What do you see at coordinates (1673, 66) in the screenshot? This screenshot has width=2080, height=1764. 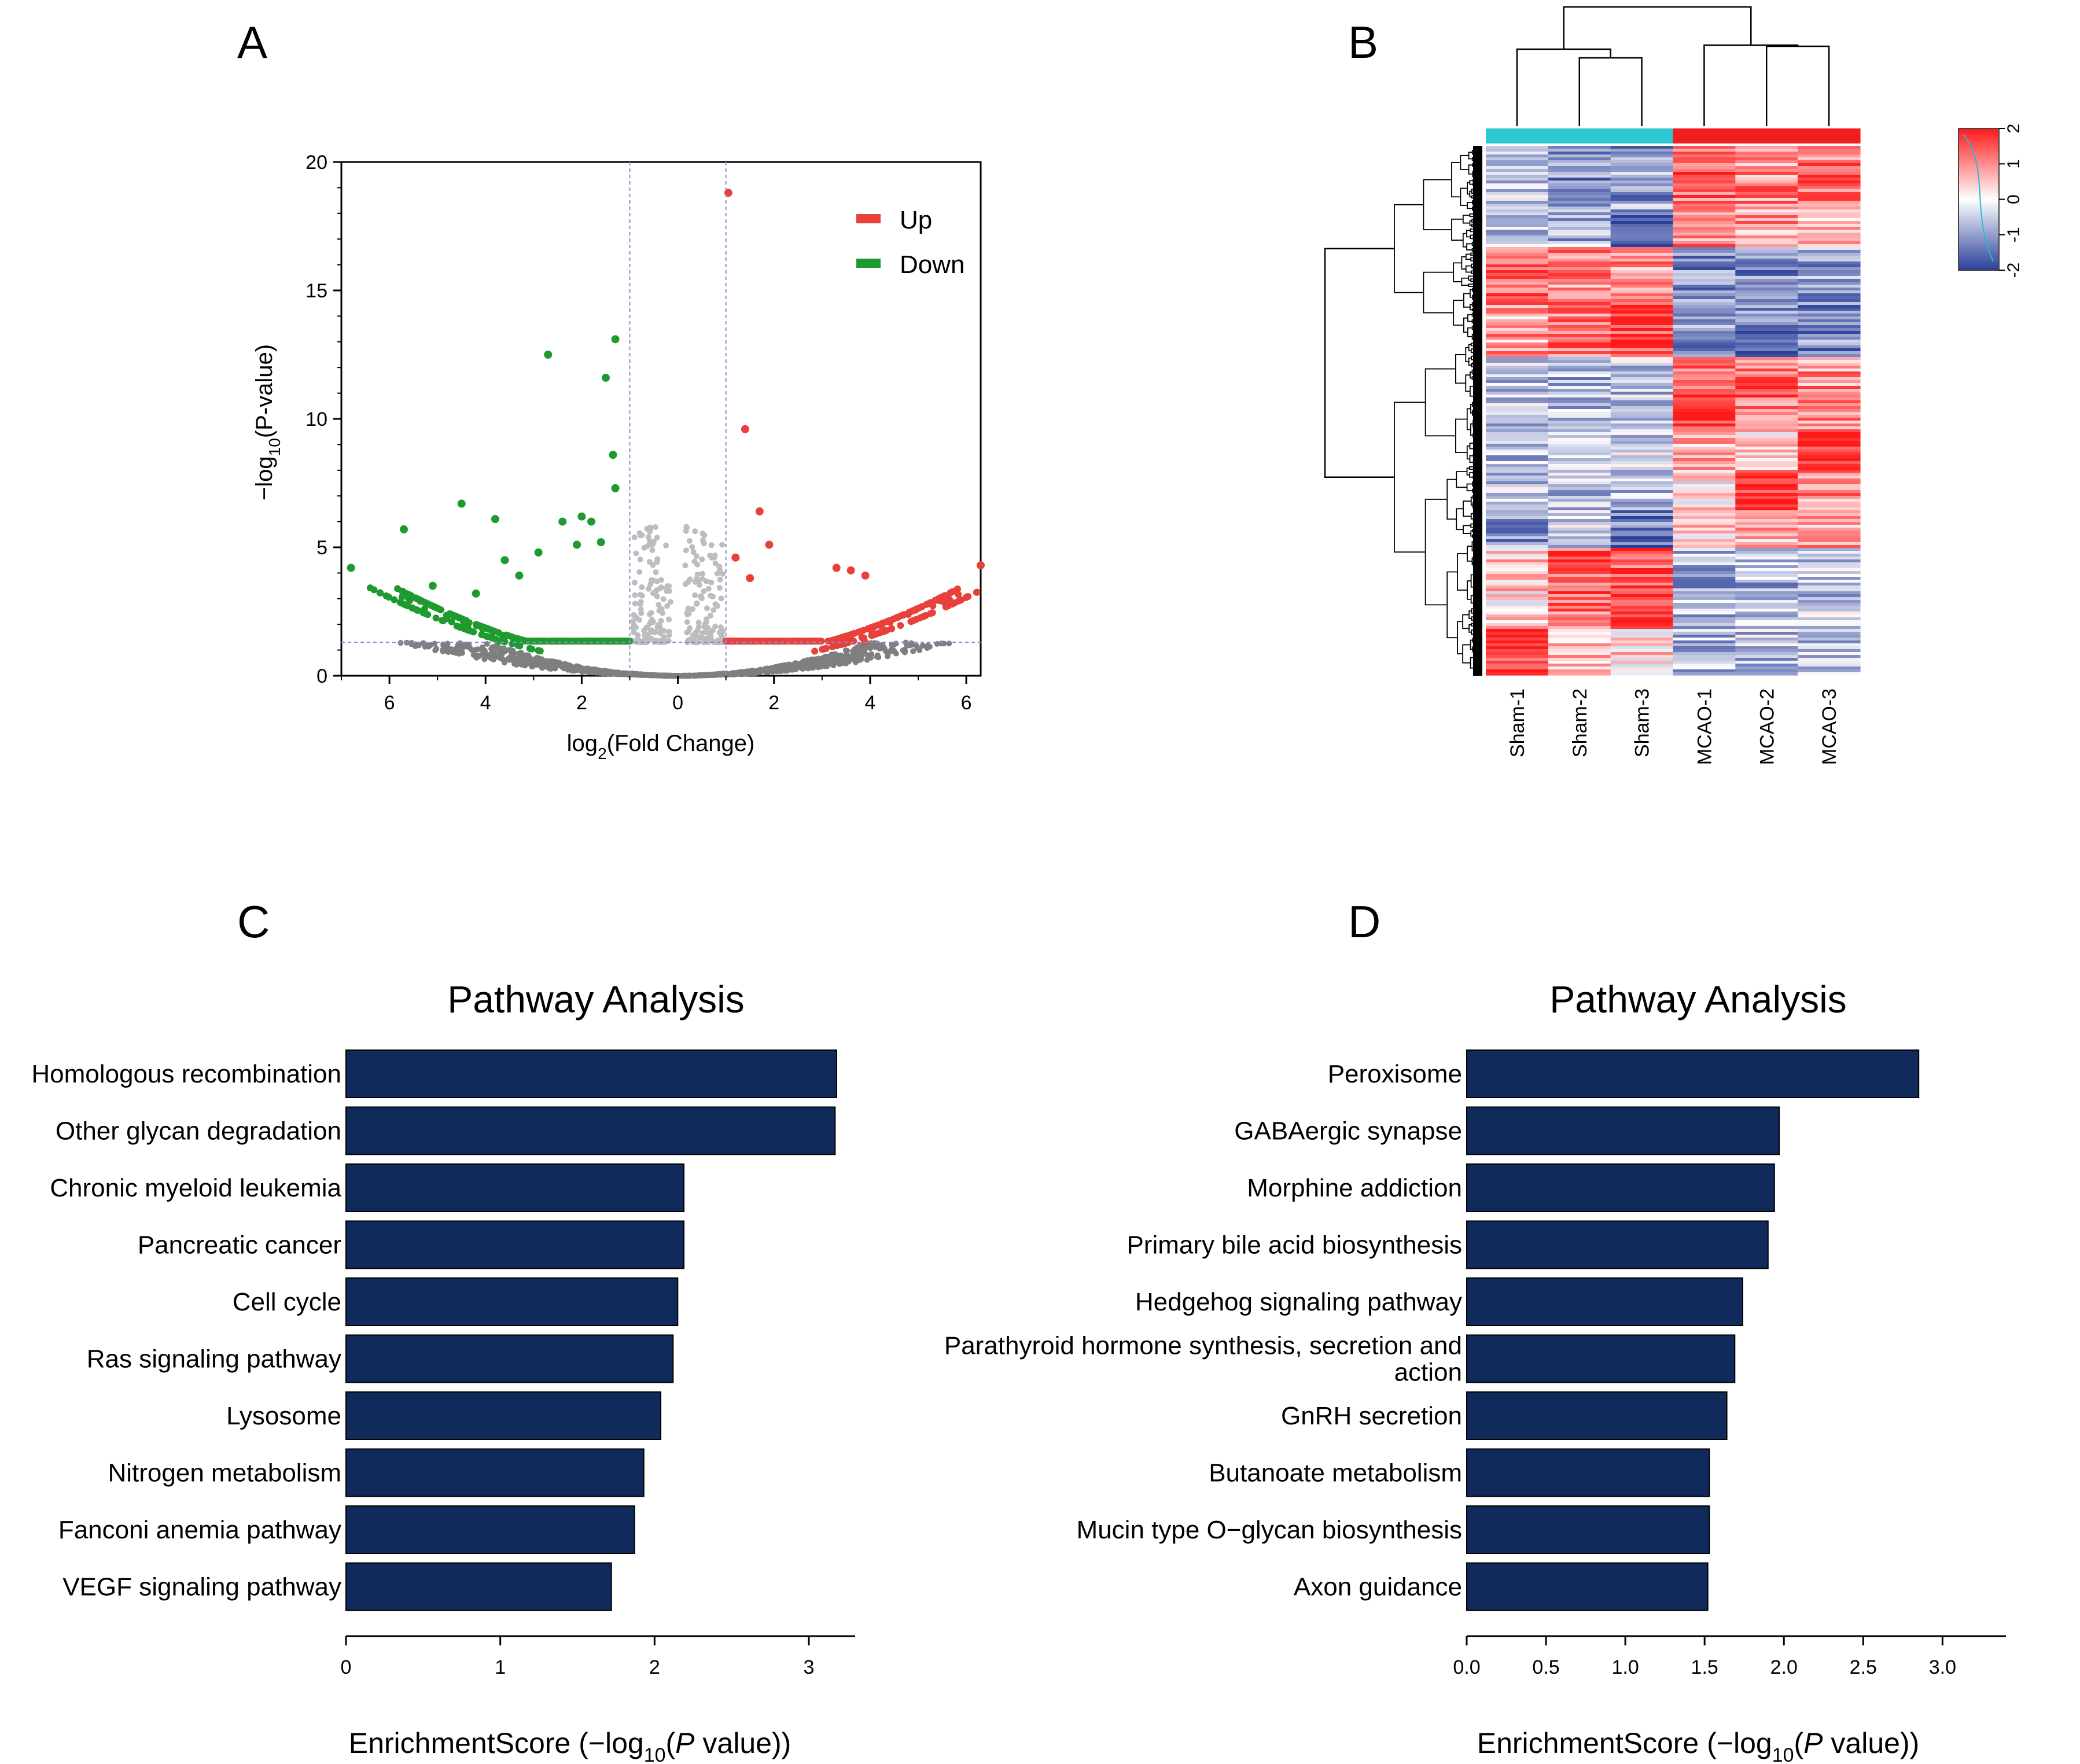 I see `column-dendrogram` at bounding box center [1673, 66].